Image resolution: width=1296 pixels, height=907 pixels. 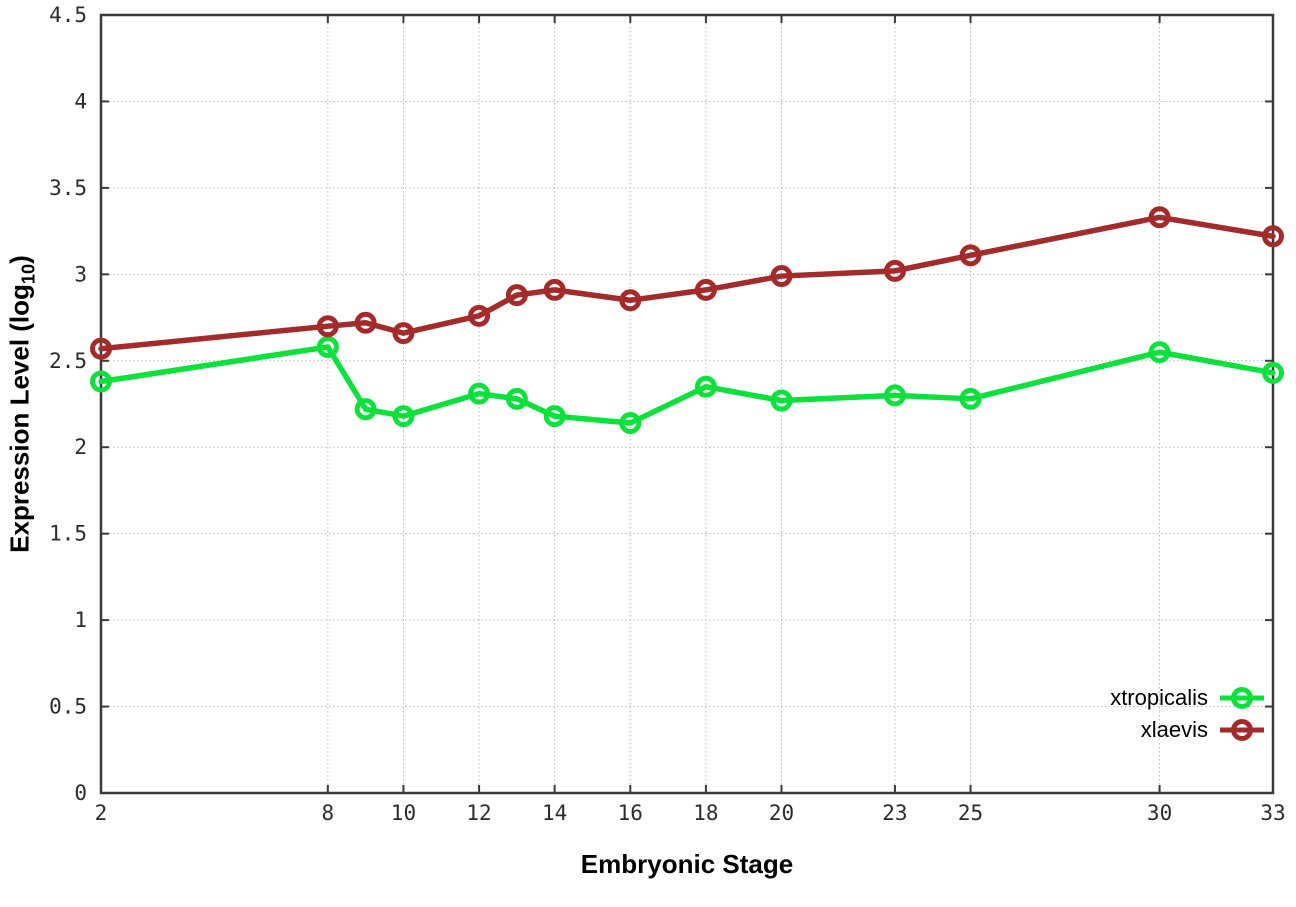 I want to click on x-tick-label: 10, so click(x=403, y=813).